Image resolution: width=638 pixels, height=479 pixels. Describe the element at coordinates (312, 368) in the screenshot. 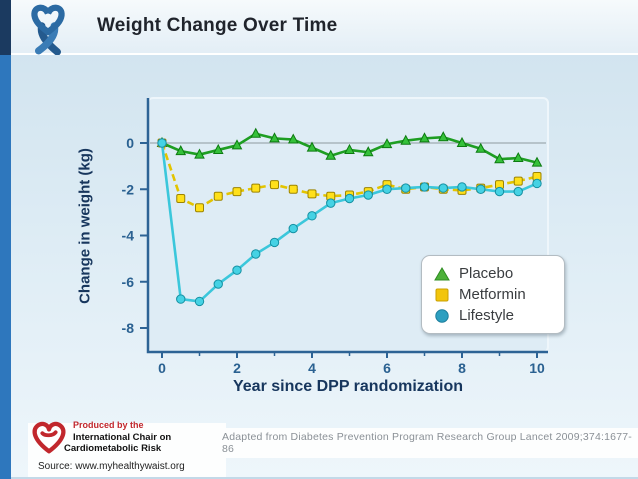

I see `svg-text: 4` at that location.